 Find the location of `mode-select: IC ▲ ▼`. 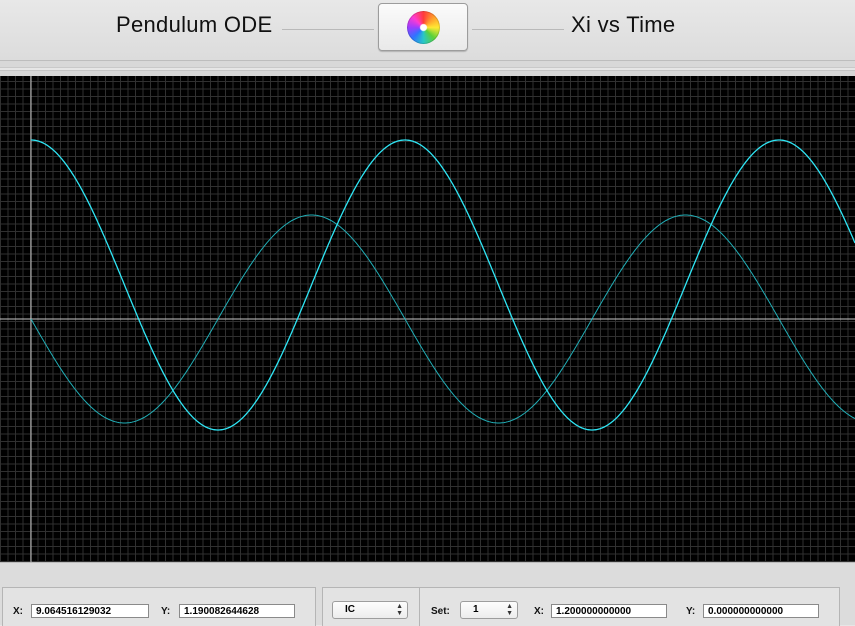

mode-select: IC ▲ ▼ is located at coordinates (370, 610).